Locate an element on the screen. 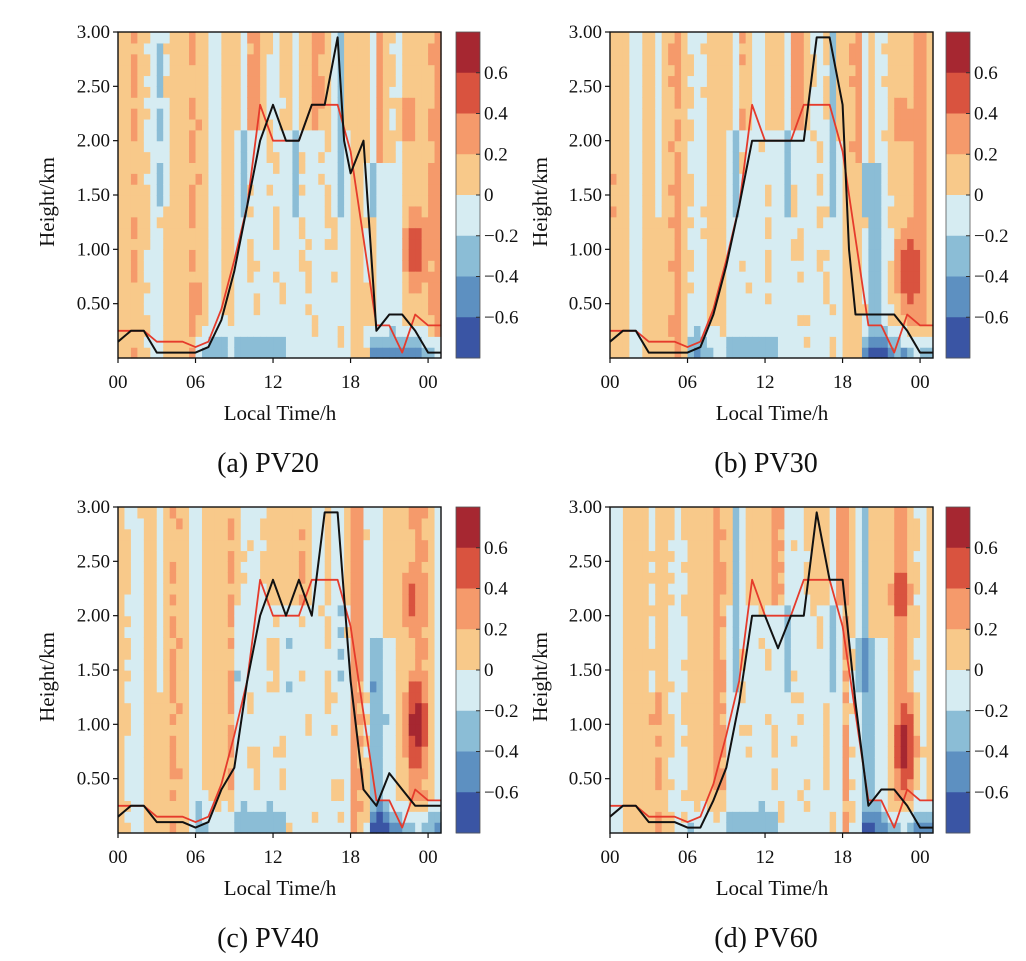 The width and height of the screenshot is (1026, 961). y-tick-label: 3.00 is located at coordinates (585, 32).